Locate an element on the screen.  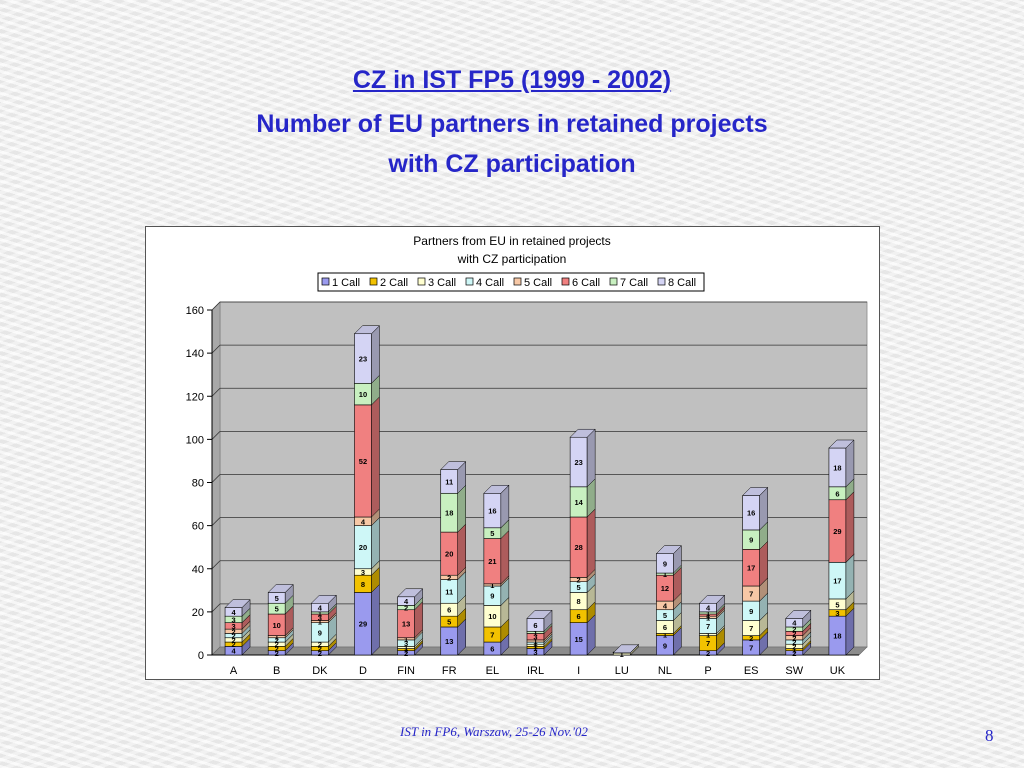
data-label: 16 is located at coordinates (492, 511).